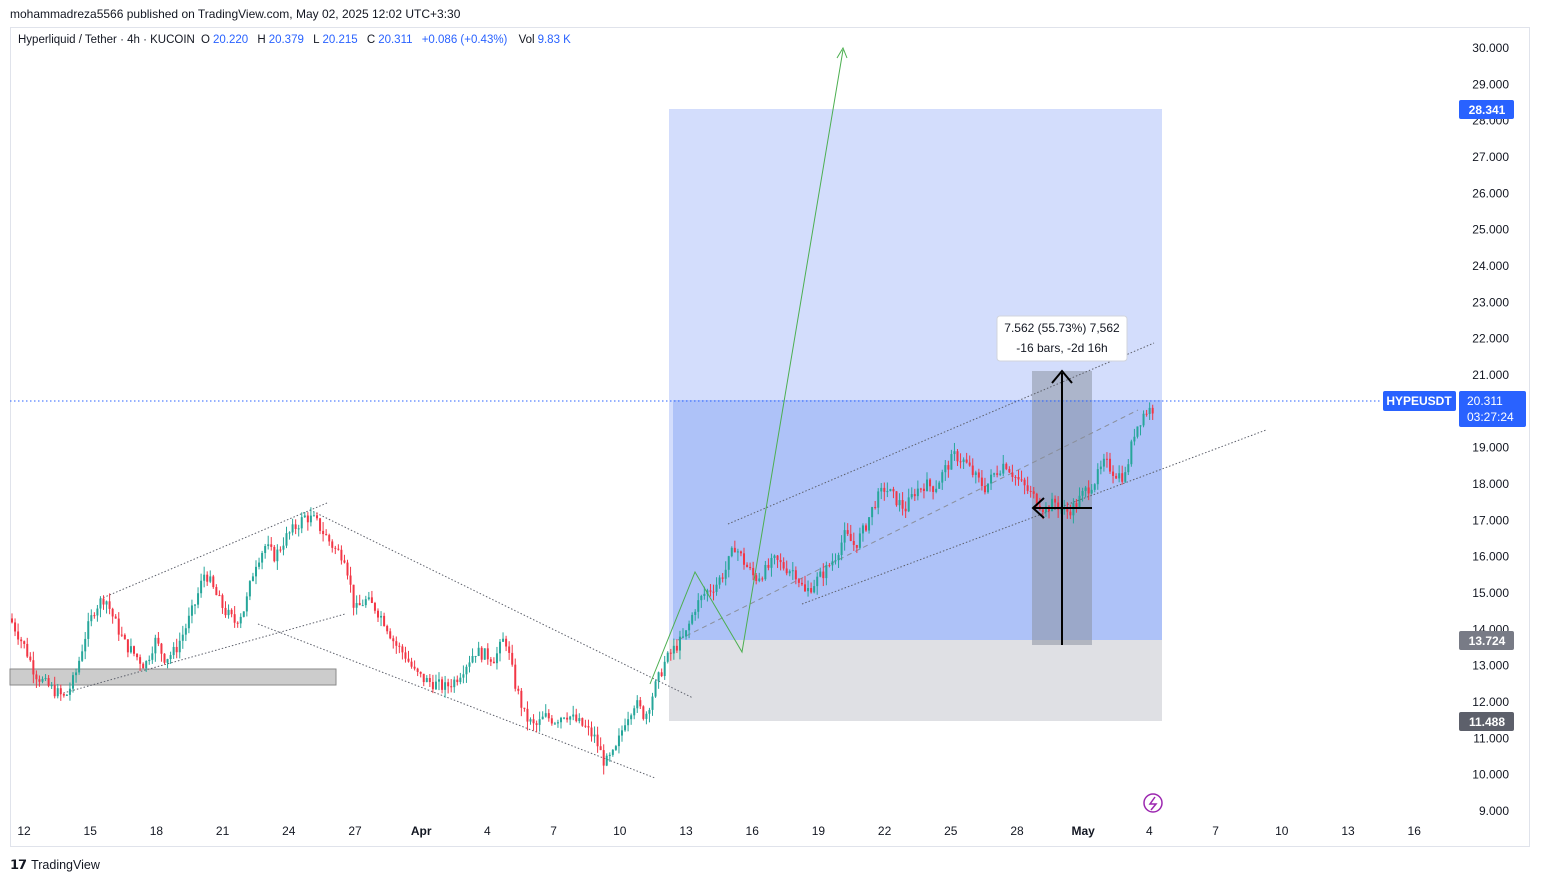 The width and height of the screenshot is (1541, 883). What do you see at coordinates (1038, 508) in the screenshot?
I see `measure-left-arrowhead` at bounding box center [1038, 508].